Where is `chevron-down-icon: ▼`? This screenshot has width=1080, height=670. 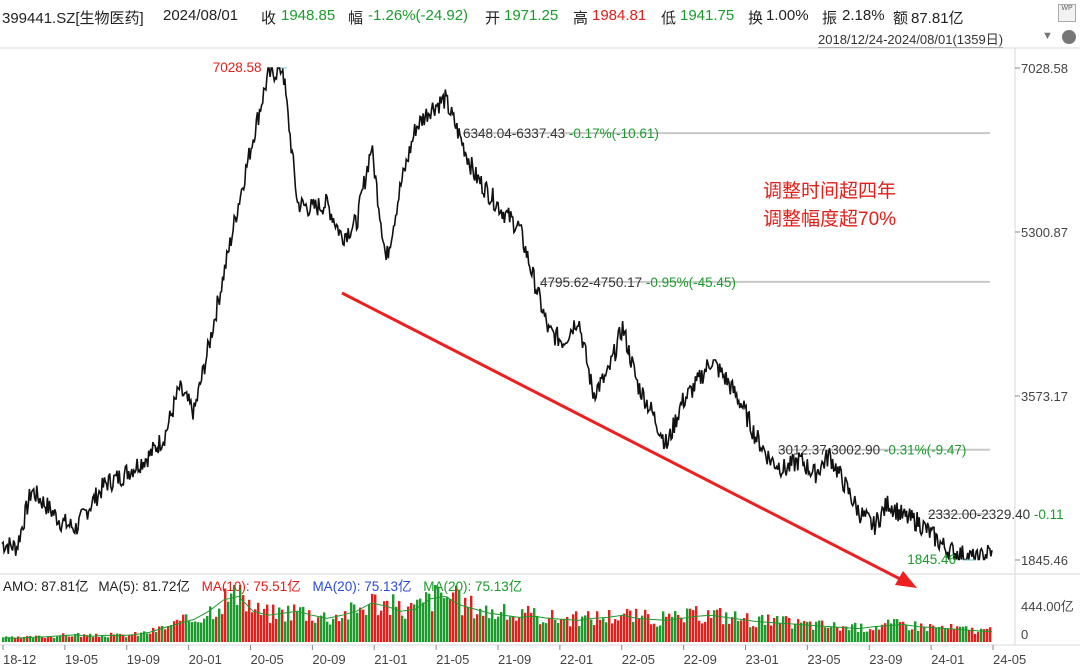 chevron-down-icon: ▼ is located at coordinates (1047, 36).